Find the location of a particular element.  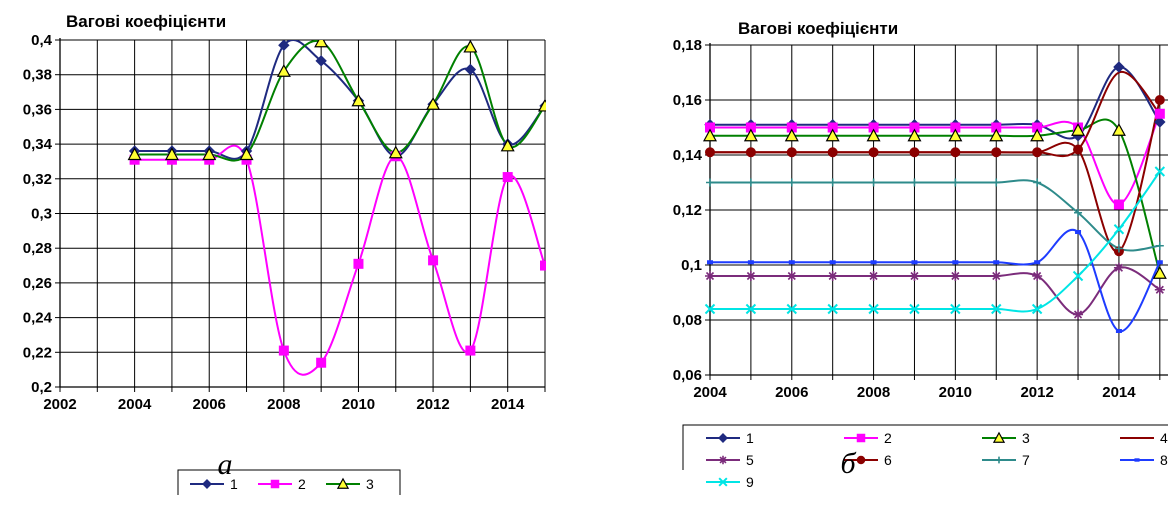

y-tick-label: 0,36 is located at coordinates (37, 109).